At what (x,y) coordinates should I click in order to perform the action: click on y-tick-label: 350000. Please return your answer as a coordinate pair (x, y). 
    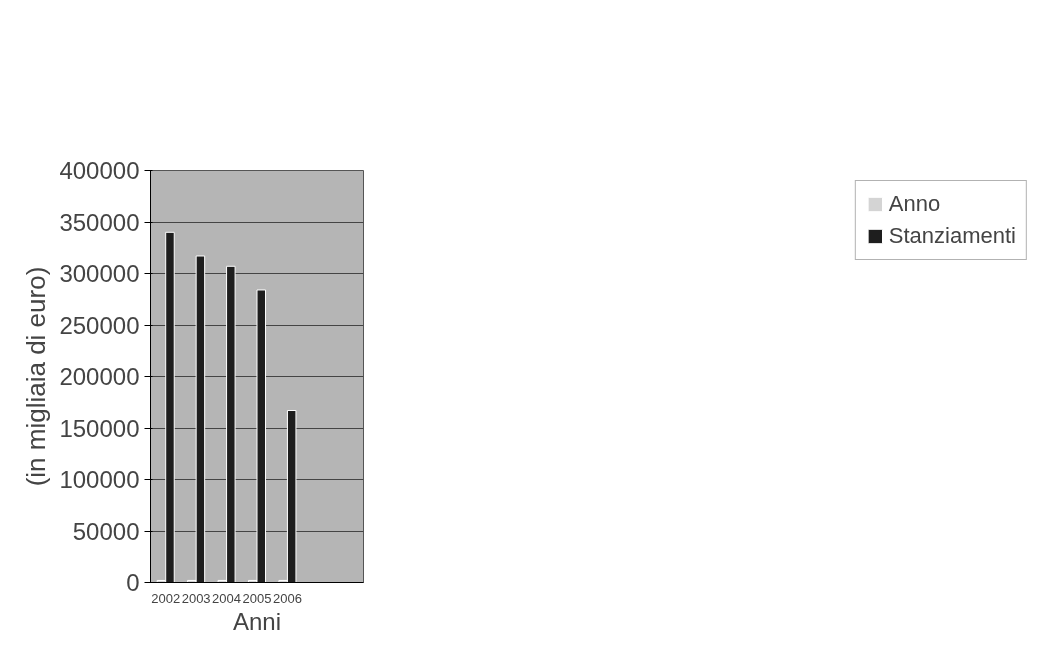
    Looking at the image, I should click on (99, 222).